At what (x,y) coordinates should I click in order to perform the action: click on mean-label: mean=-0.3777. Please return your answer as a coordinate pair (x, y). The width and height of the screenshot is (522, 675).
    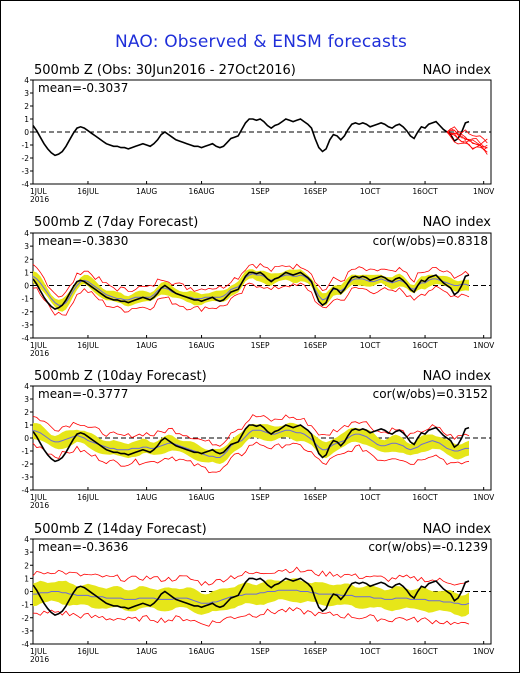
    Looking at the image, I should click on (83, 394).